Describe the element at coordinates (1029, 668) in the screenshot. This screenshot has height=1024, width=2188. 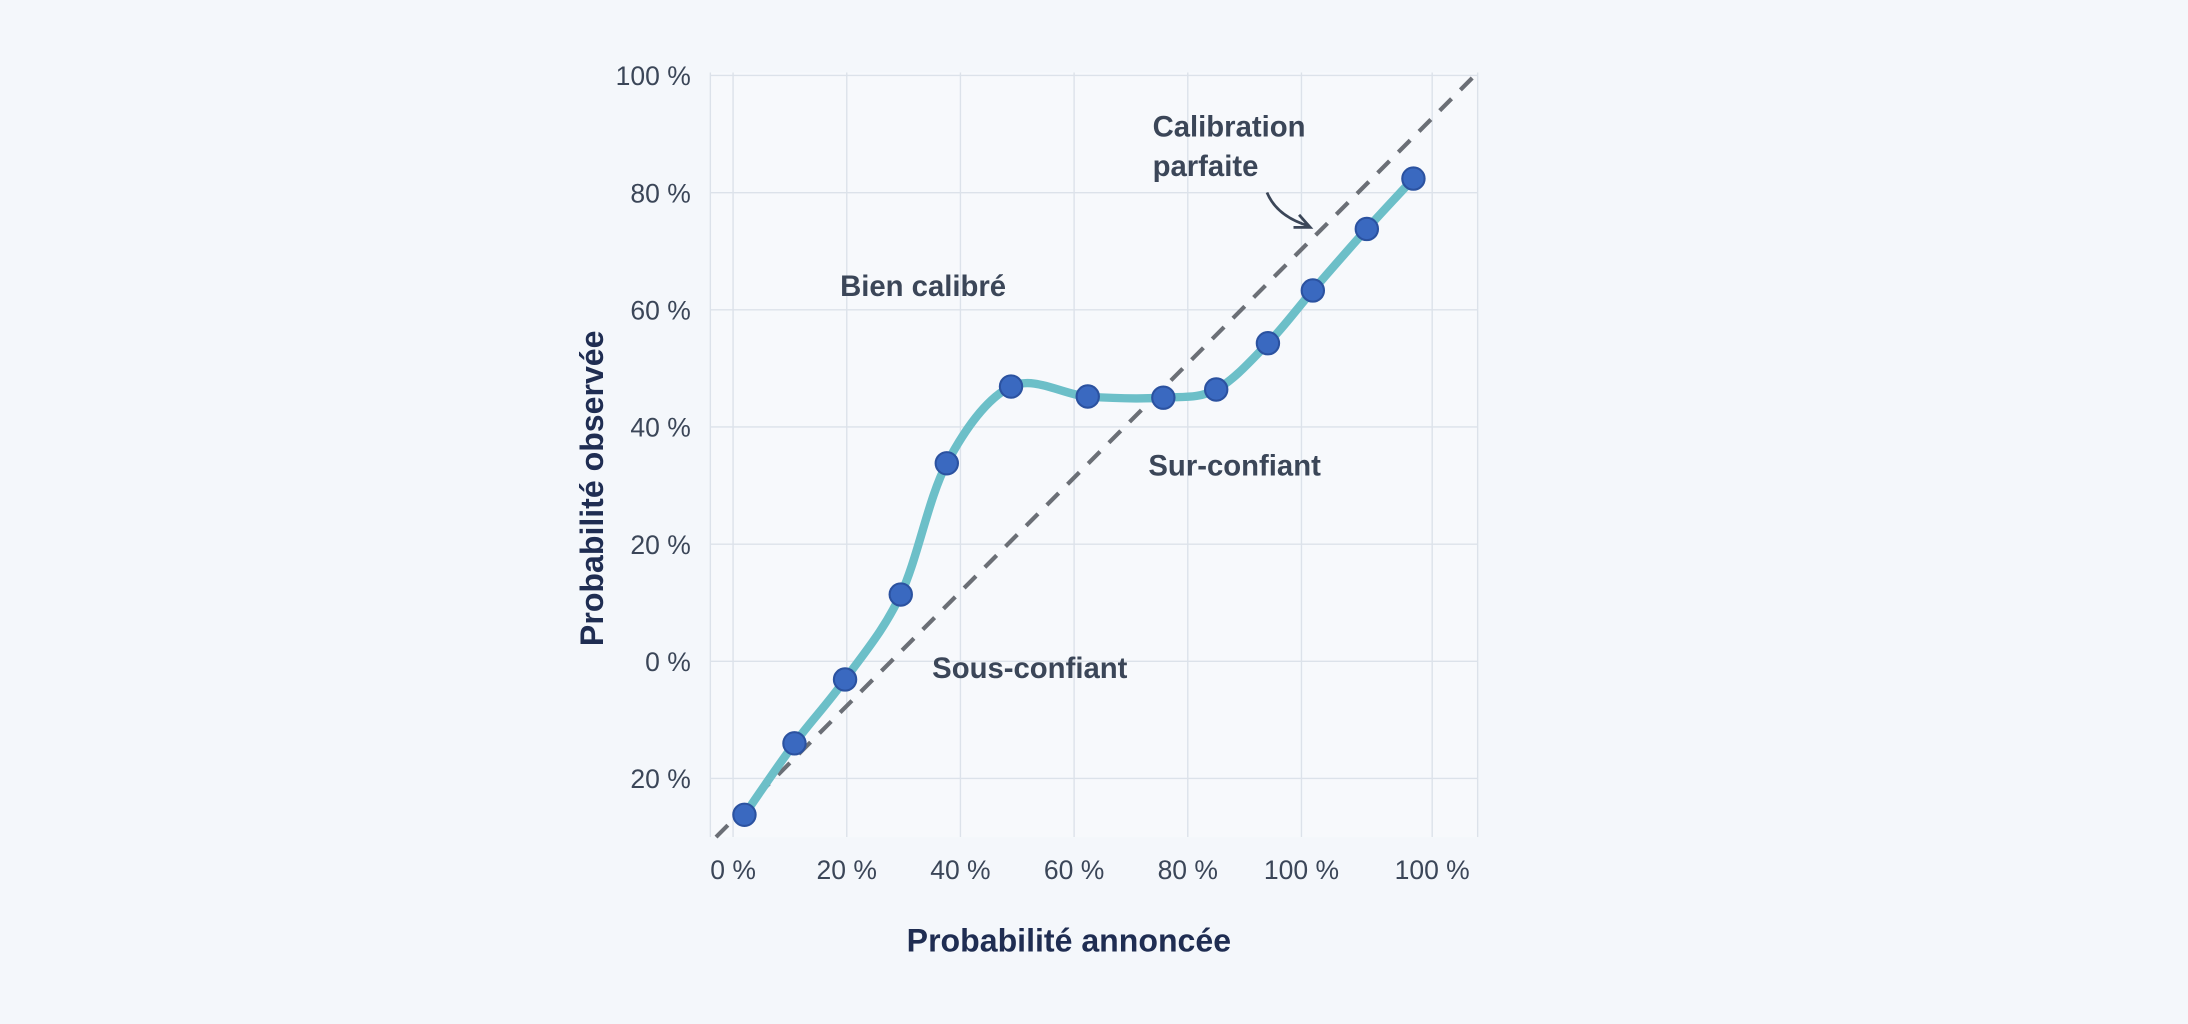
I see `annotation: Sous-confiant` at that location.